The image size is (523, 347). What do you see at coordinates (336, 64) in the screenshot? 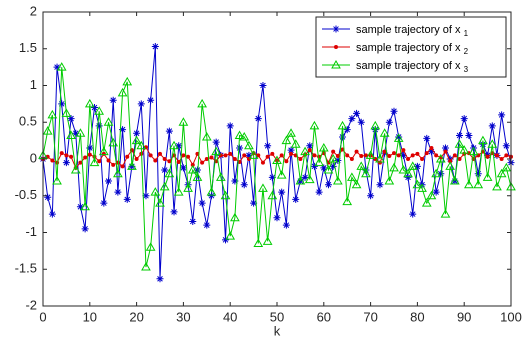
I see `legend-marker` at bounding box center [336, 64].